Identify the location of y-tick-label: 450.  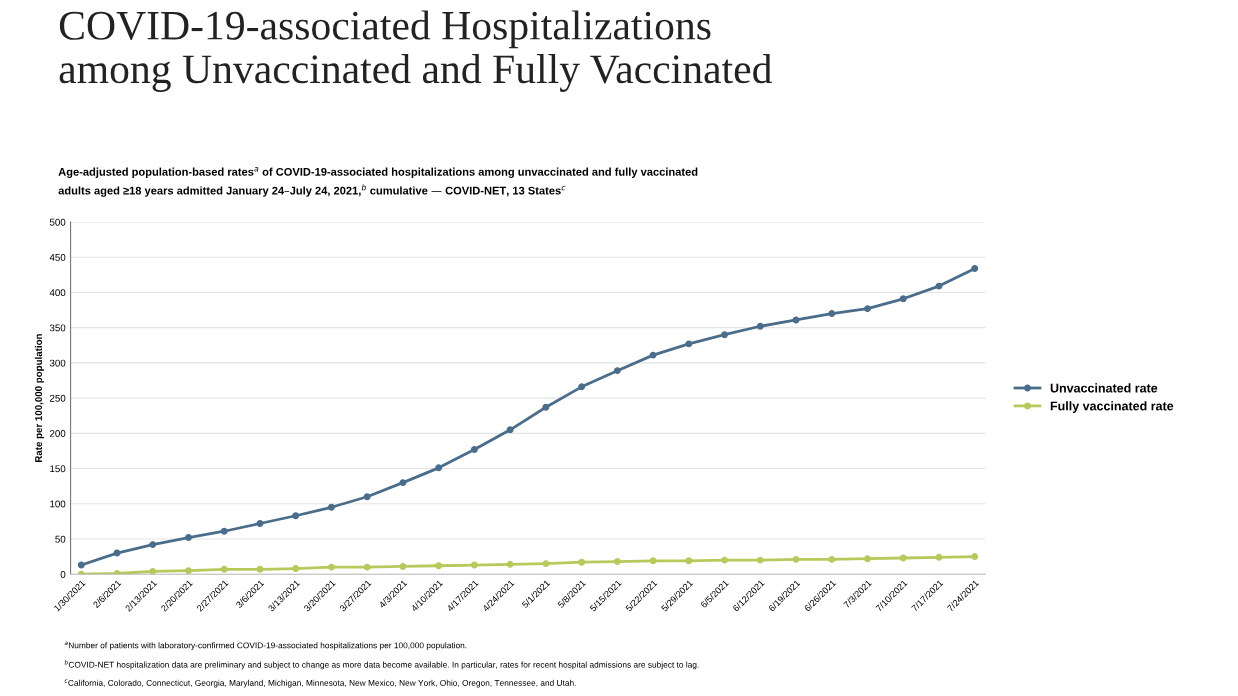
(57, 257).